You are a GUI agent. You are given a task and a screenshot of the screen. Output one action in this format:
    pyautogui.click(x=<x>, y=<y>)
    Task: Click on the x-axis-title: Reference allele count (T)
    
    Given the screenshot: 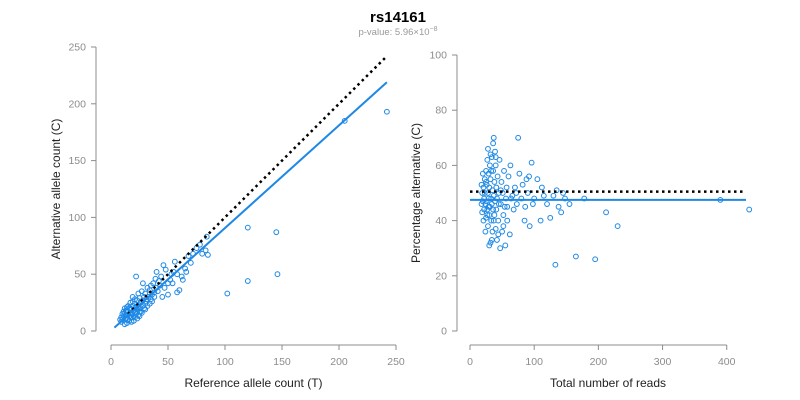 What is the action you would take?
    pyautogui.click(x=253, y=383)
    